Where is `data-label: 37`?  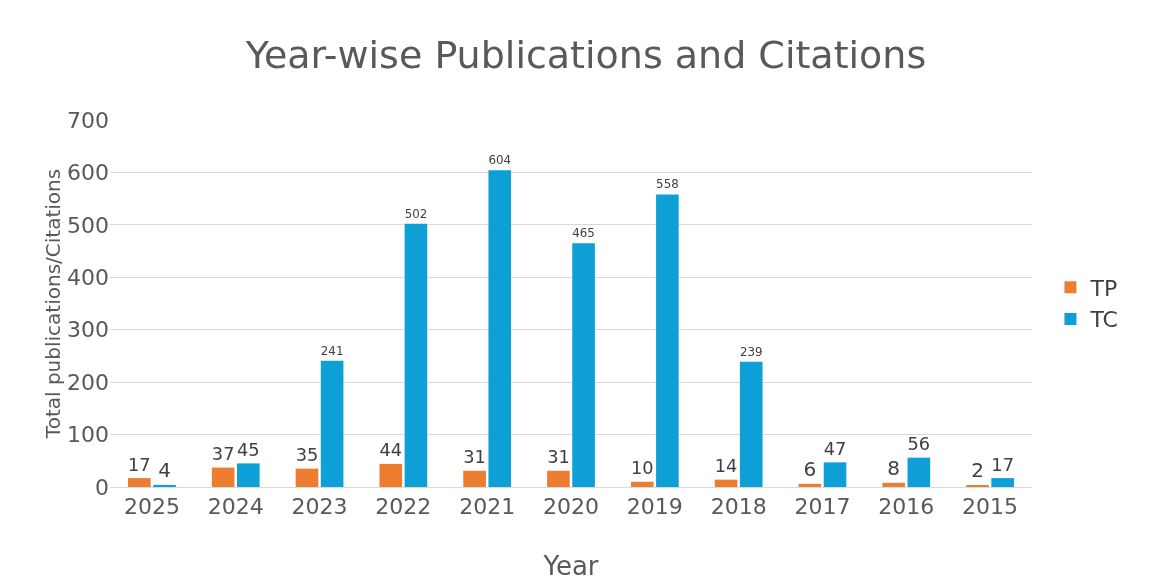
data-label: 37 is located at coordinates (223, 454).